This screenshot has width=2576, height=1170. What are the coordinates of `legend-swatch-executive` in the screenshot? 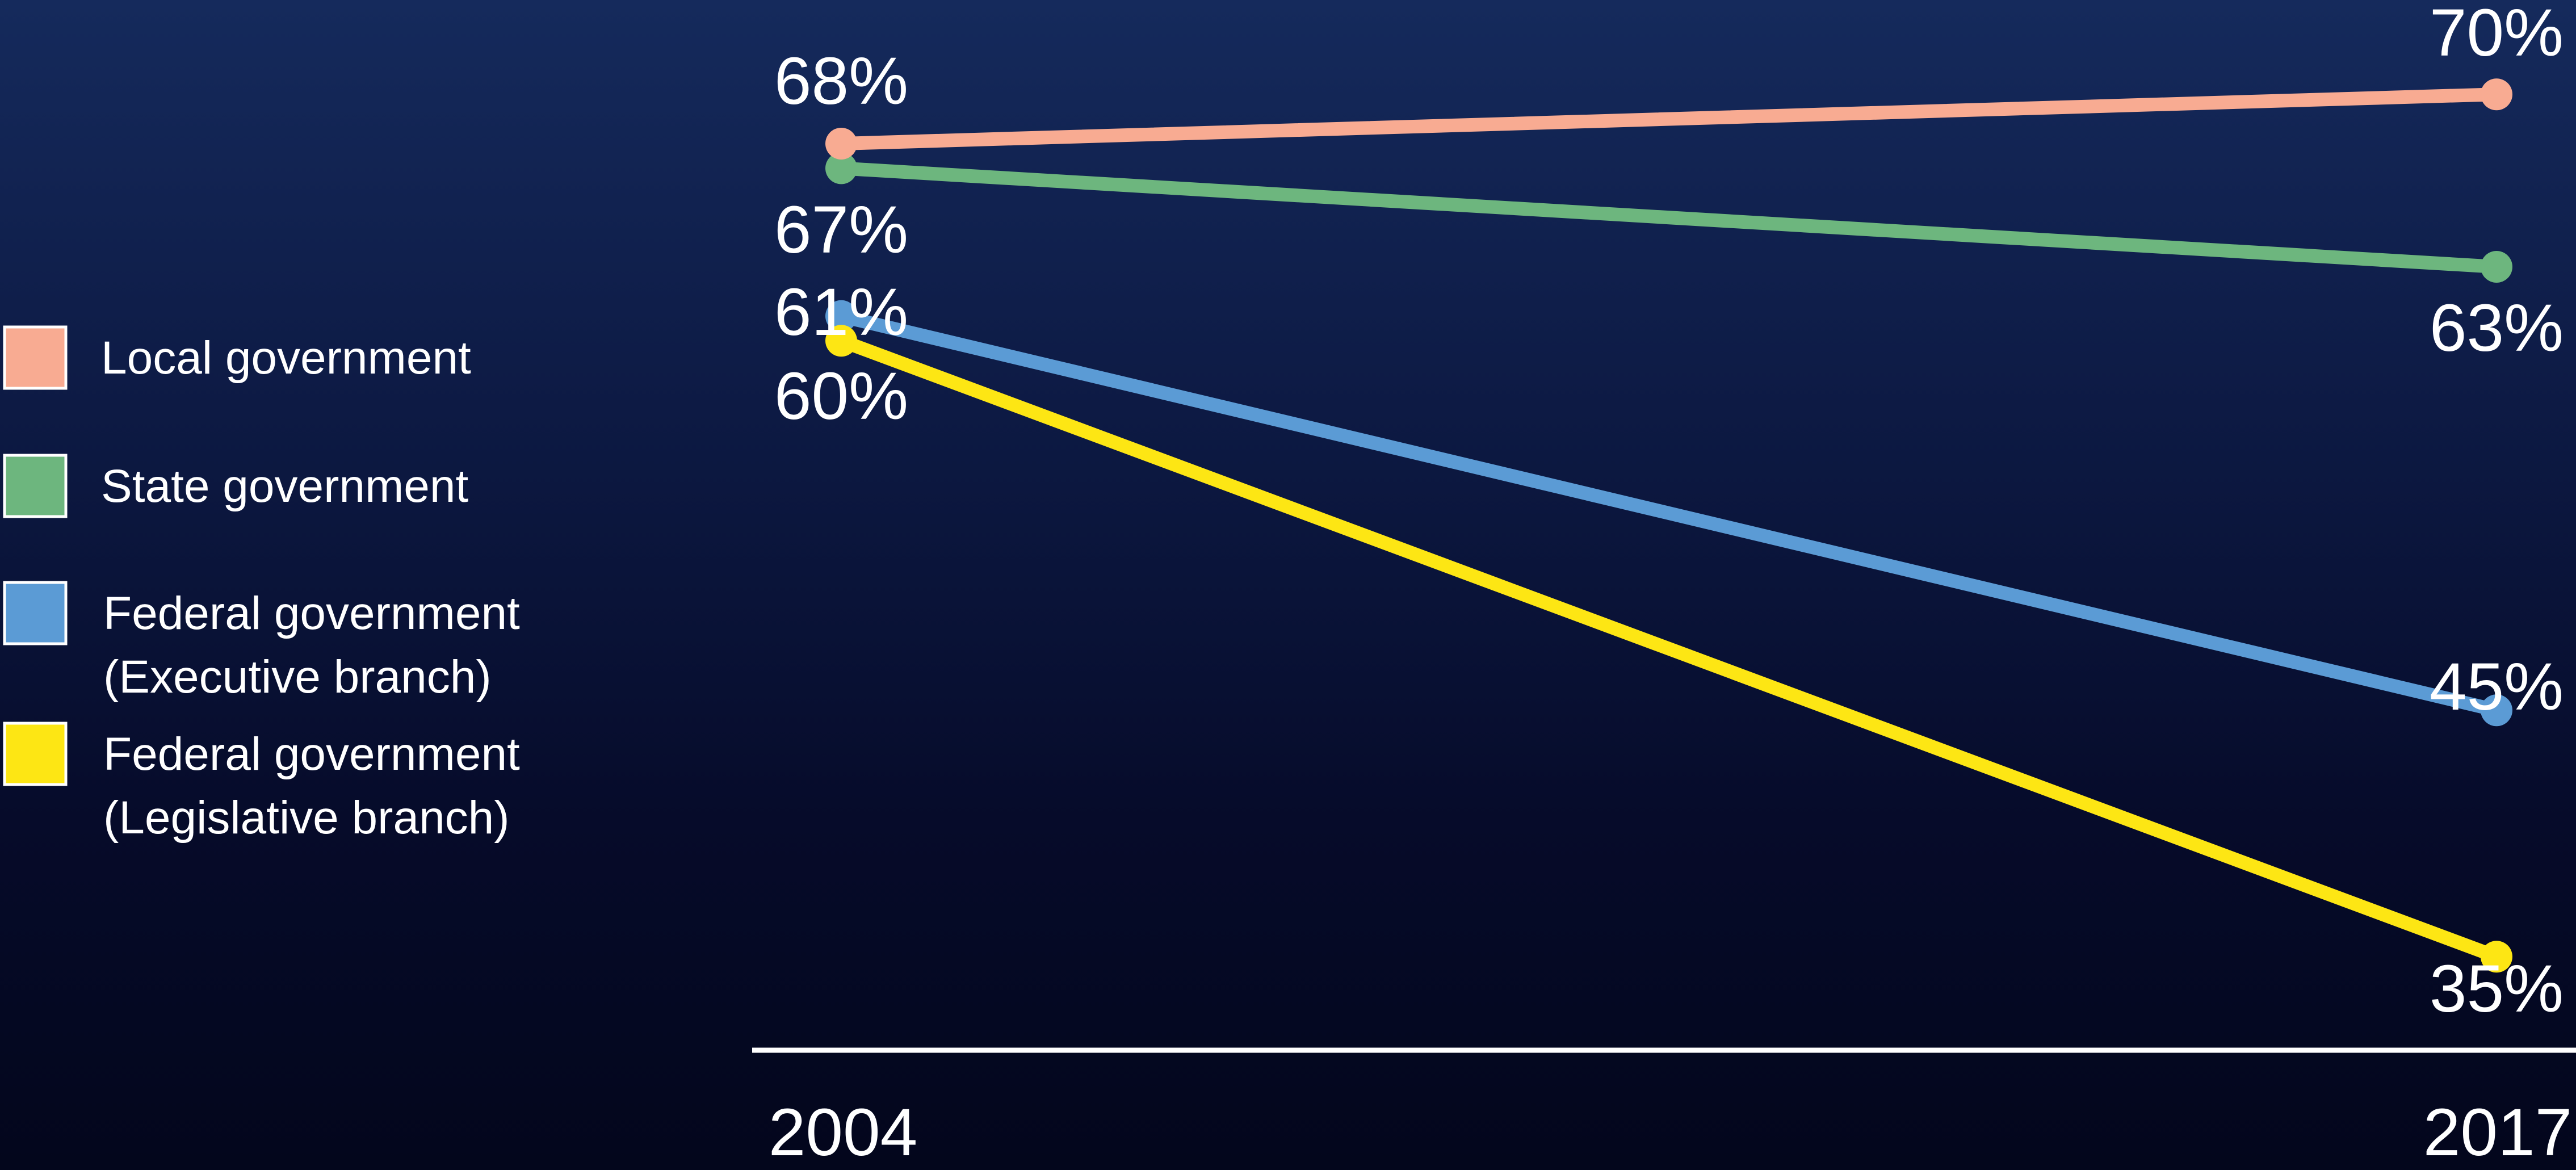 It's located at (36, 613).